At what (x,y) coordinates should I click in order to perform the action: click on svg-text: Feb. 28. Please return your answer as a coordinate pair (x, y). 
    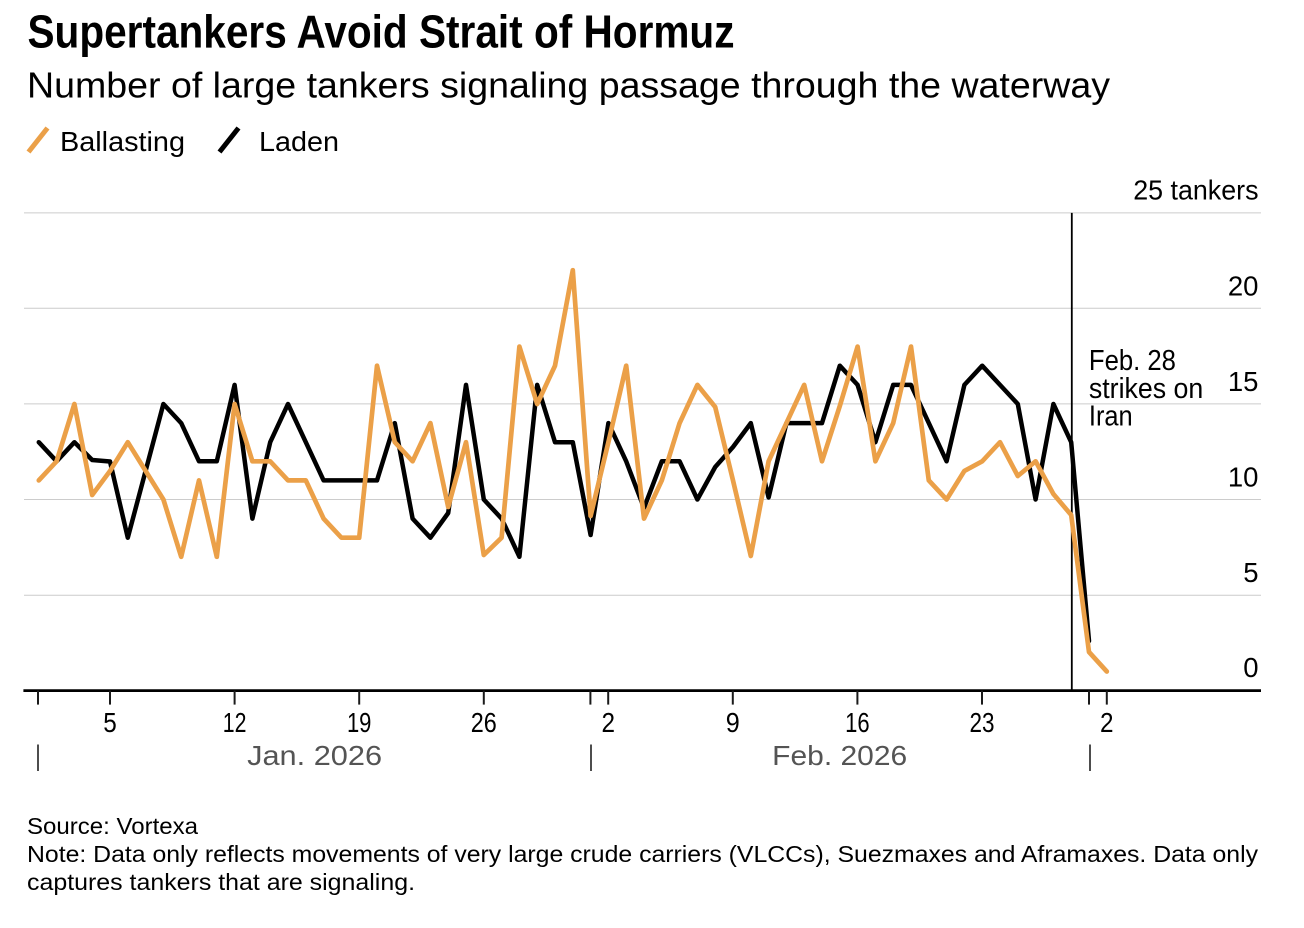
    Looking at the image, I should click on (1132, 361).